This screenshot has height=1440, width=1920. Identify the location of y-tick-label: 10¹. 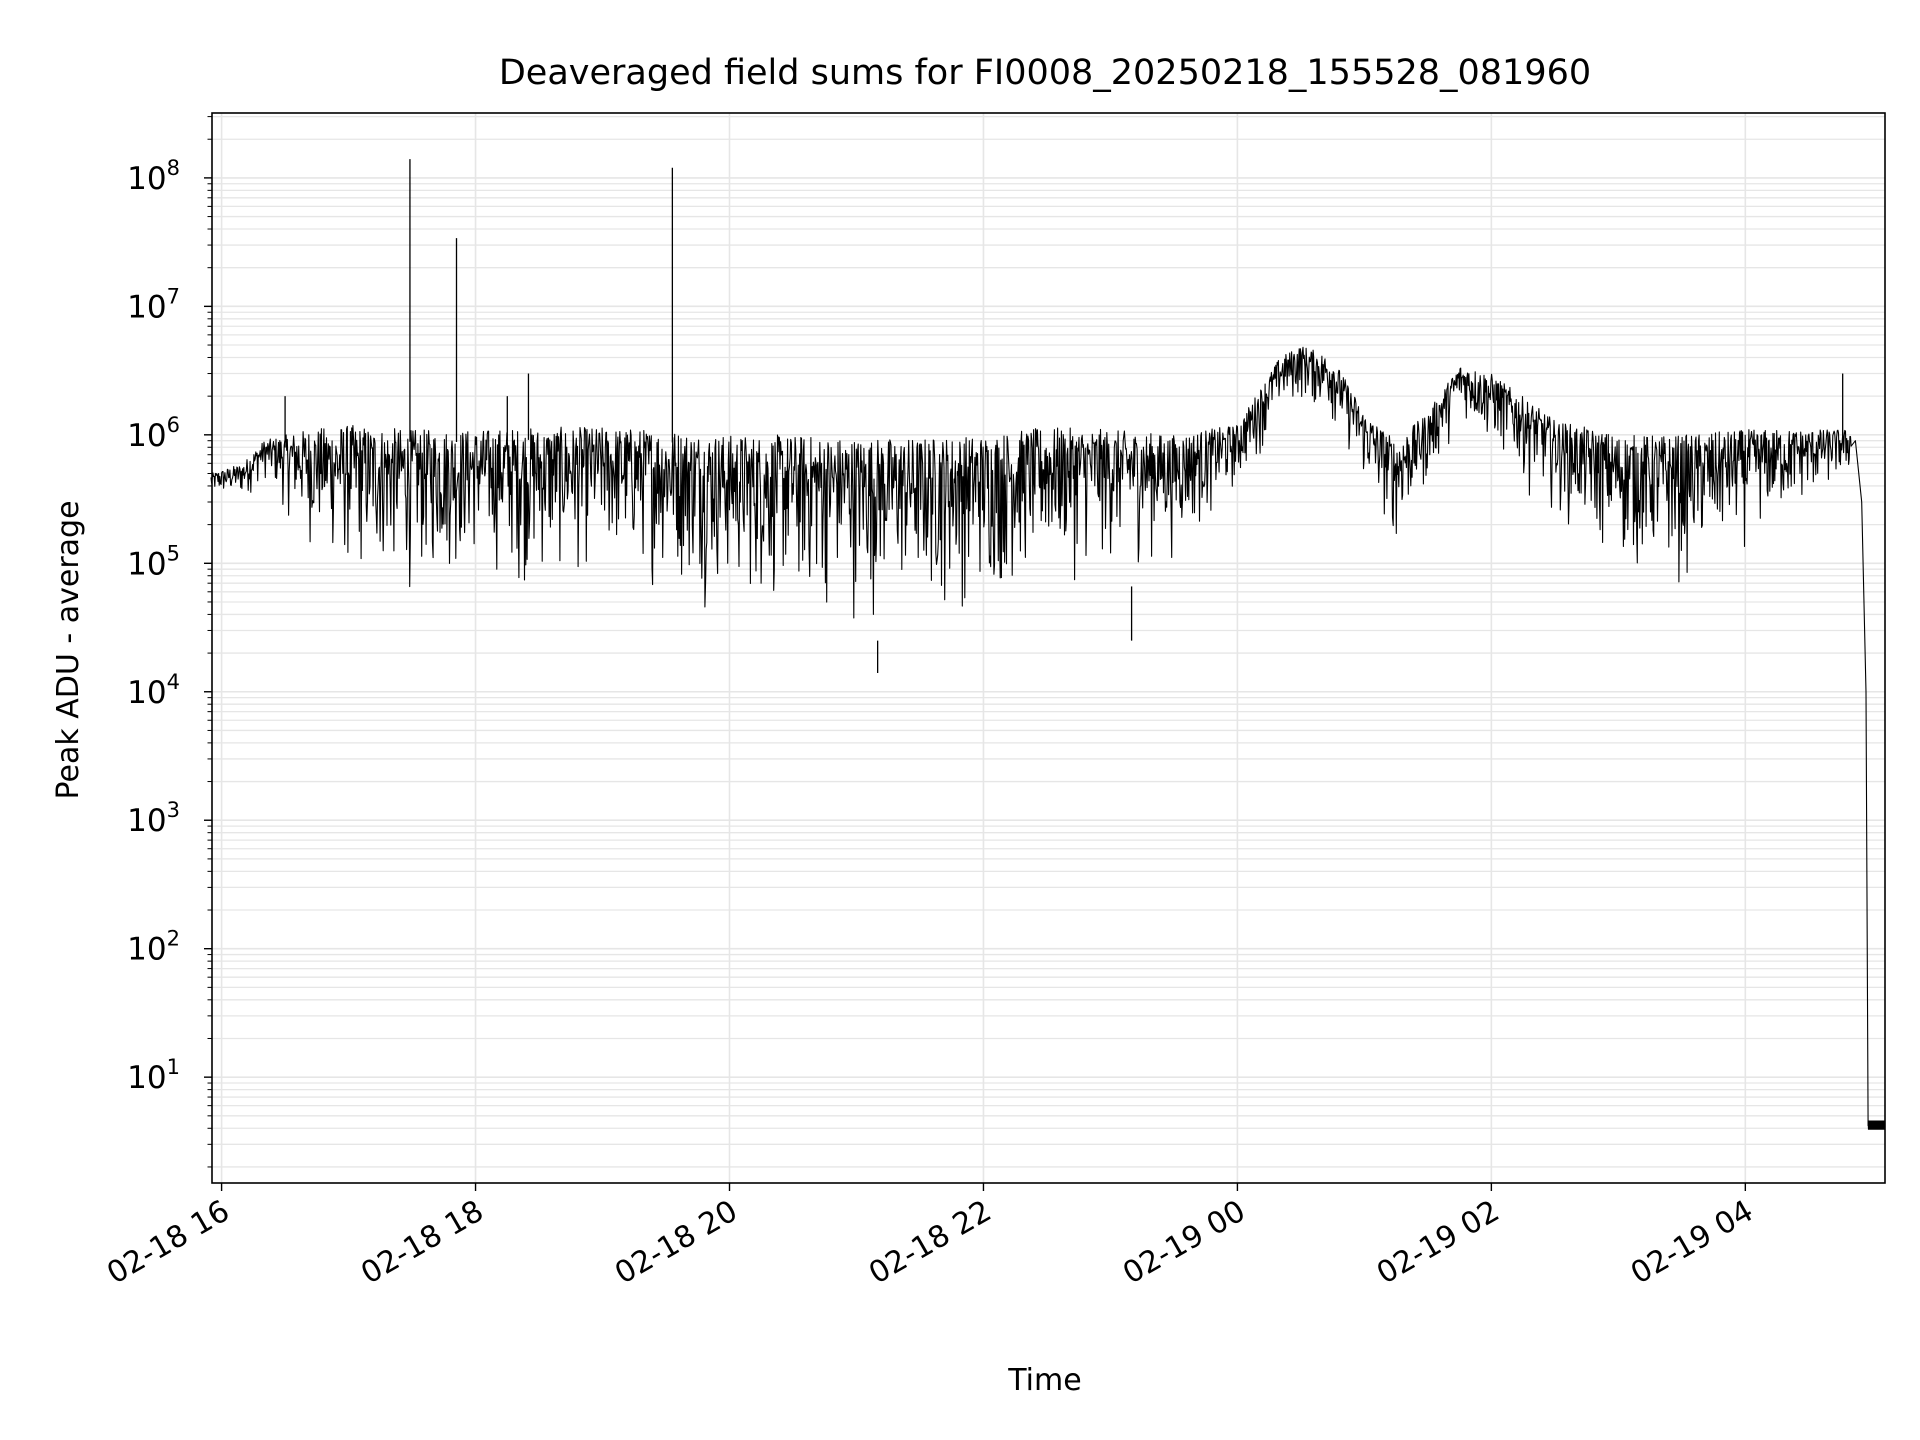
(153, 1075).